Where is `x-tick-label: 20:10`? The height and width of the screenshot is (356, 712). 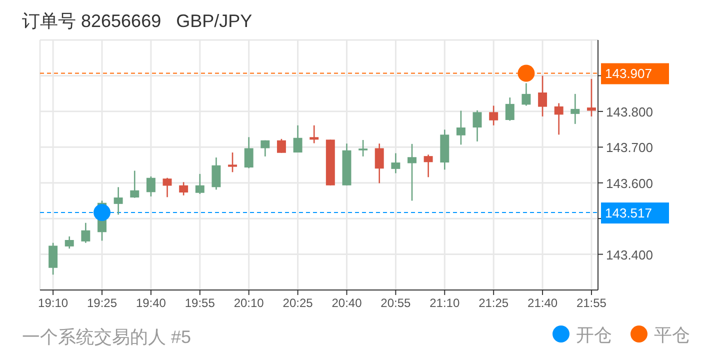 x-tick-label: 20:10 is located at coordinates (249, 303).